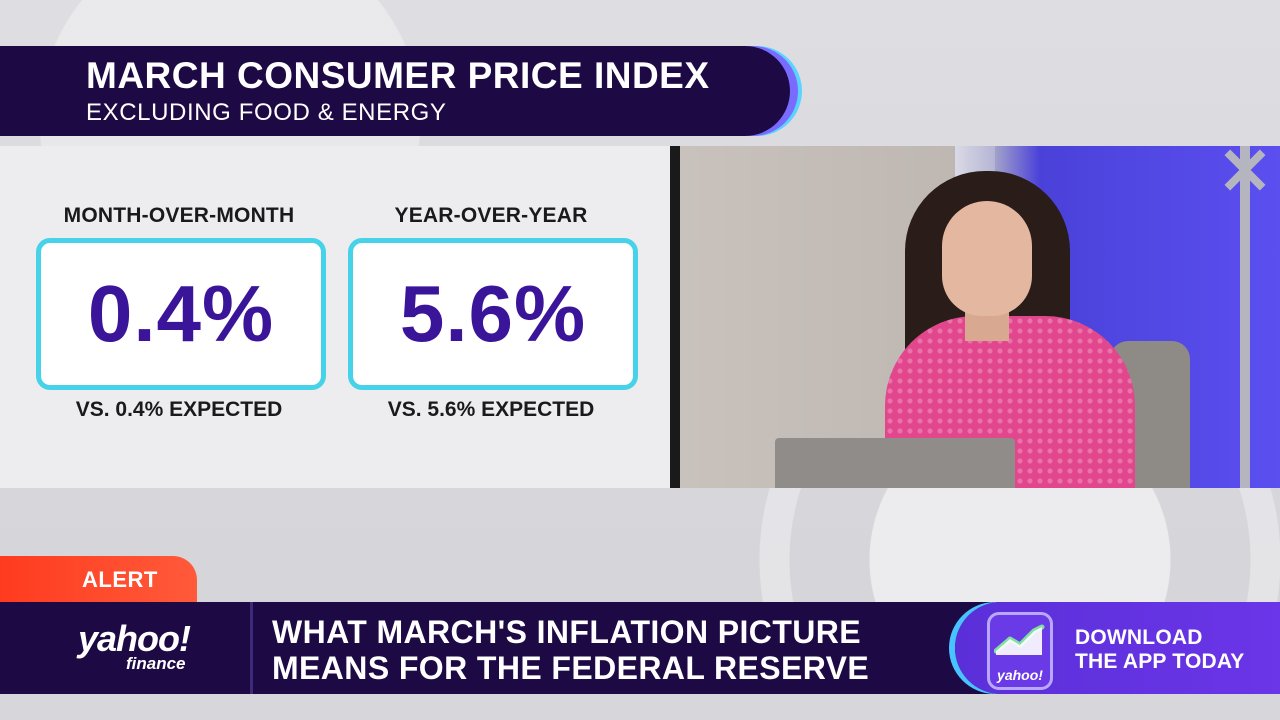 This screenshot has height=720, width=1280. I want to click on yahoo-app-icon: yahoo!, so click(1020, 651).